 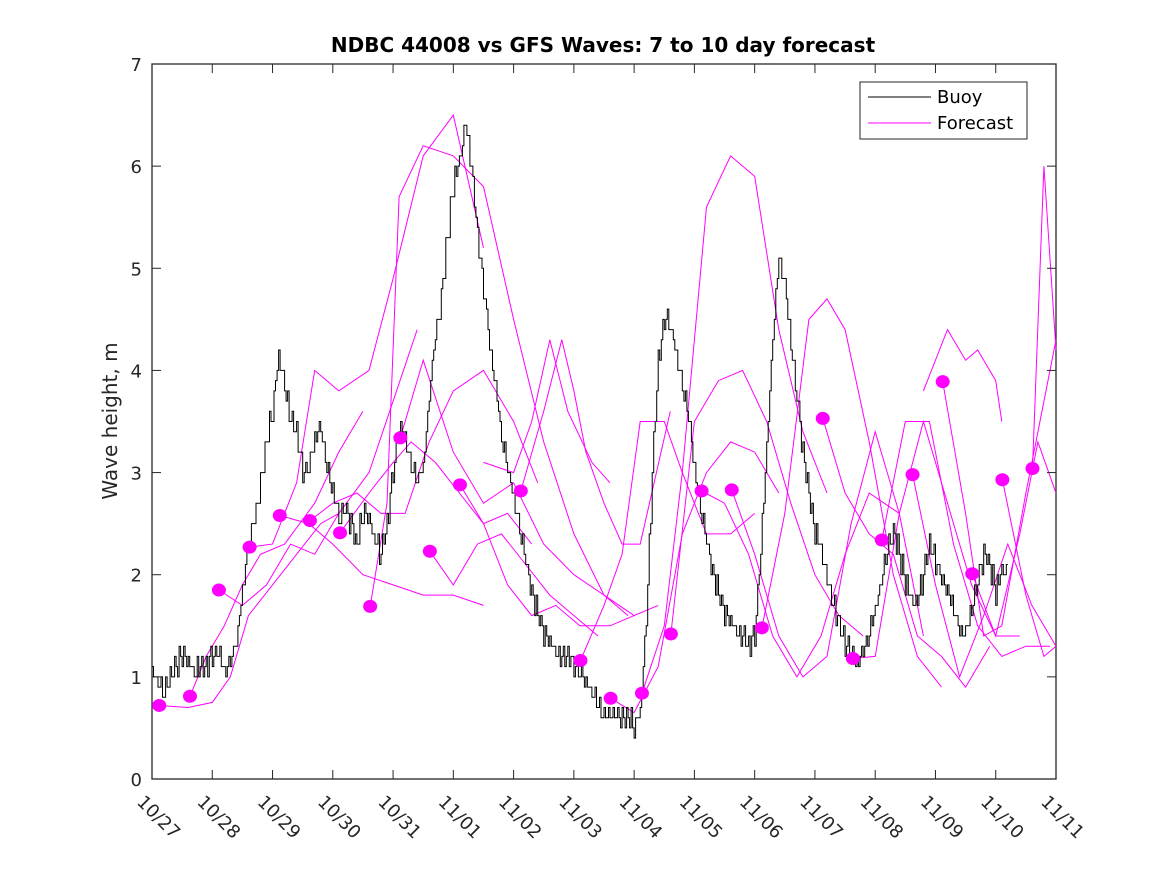 What do you see at coordinates (136, 167) in the screenshot?
I see `y-tick-label: 6` at bounding box center [136, 167].